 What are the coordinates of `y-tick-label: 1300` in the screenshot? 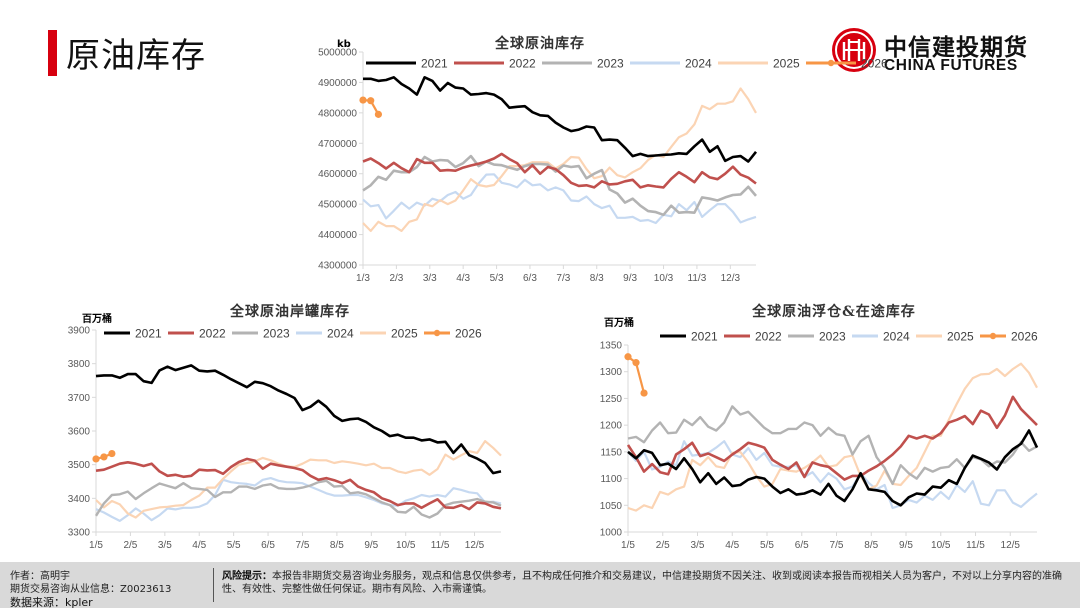 It's located at (611, 372).